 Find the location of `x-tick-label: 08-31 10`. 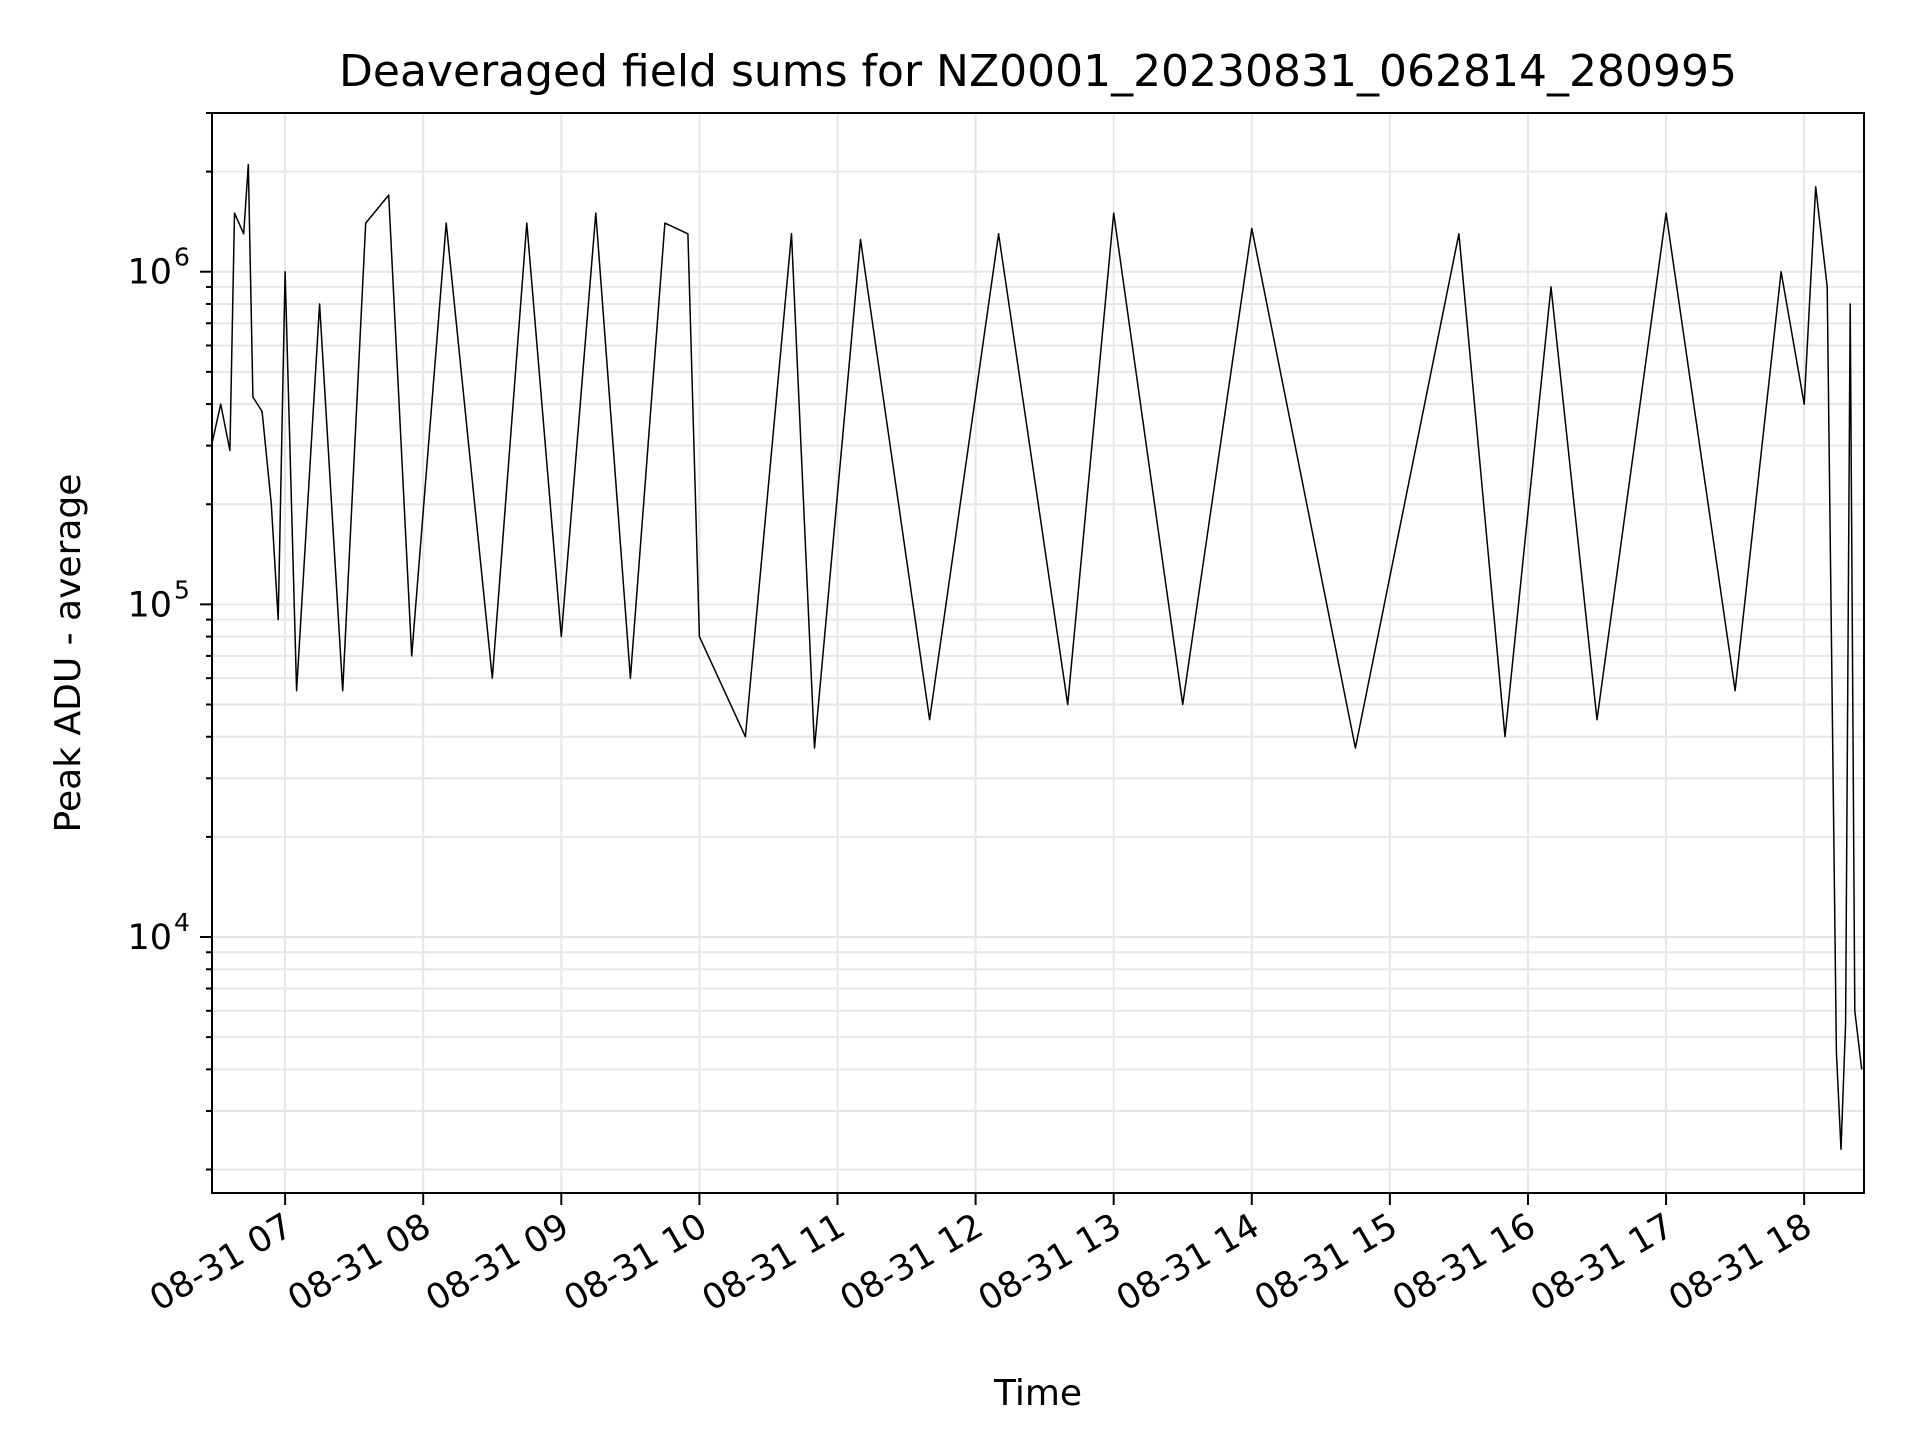

x-tick-label: 08-31 10 is located at coordinates (636, 1262).